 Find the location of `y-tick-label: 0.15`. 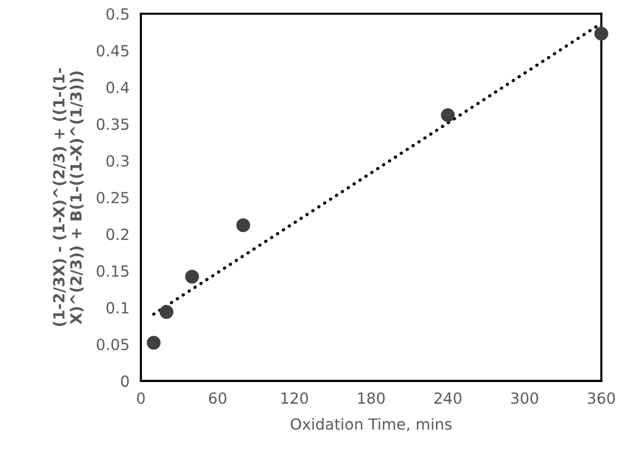

y-tick-label: 0.15 is located at coordinates (112, 271).